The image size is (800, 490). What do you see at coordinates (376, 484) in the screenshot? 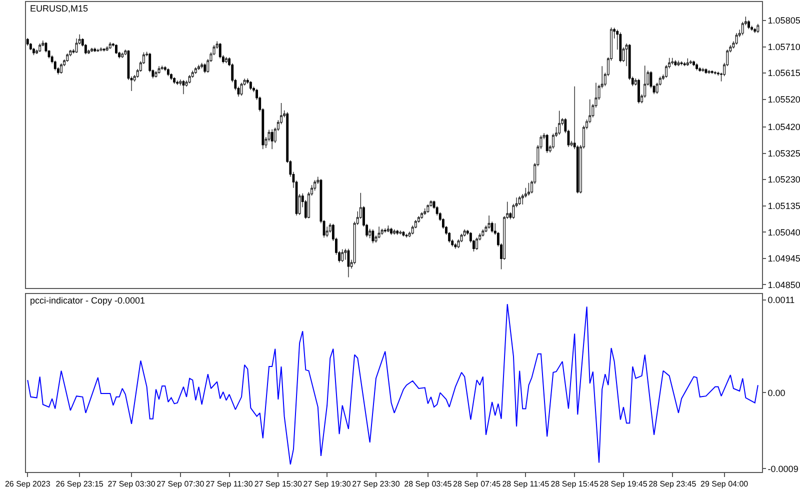
I see `x-tick-label: 27 Sep 23:30` at bounding box center [376, 484].